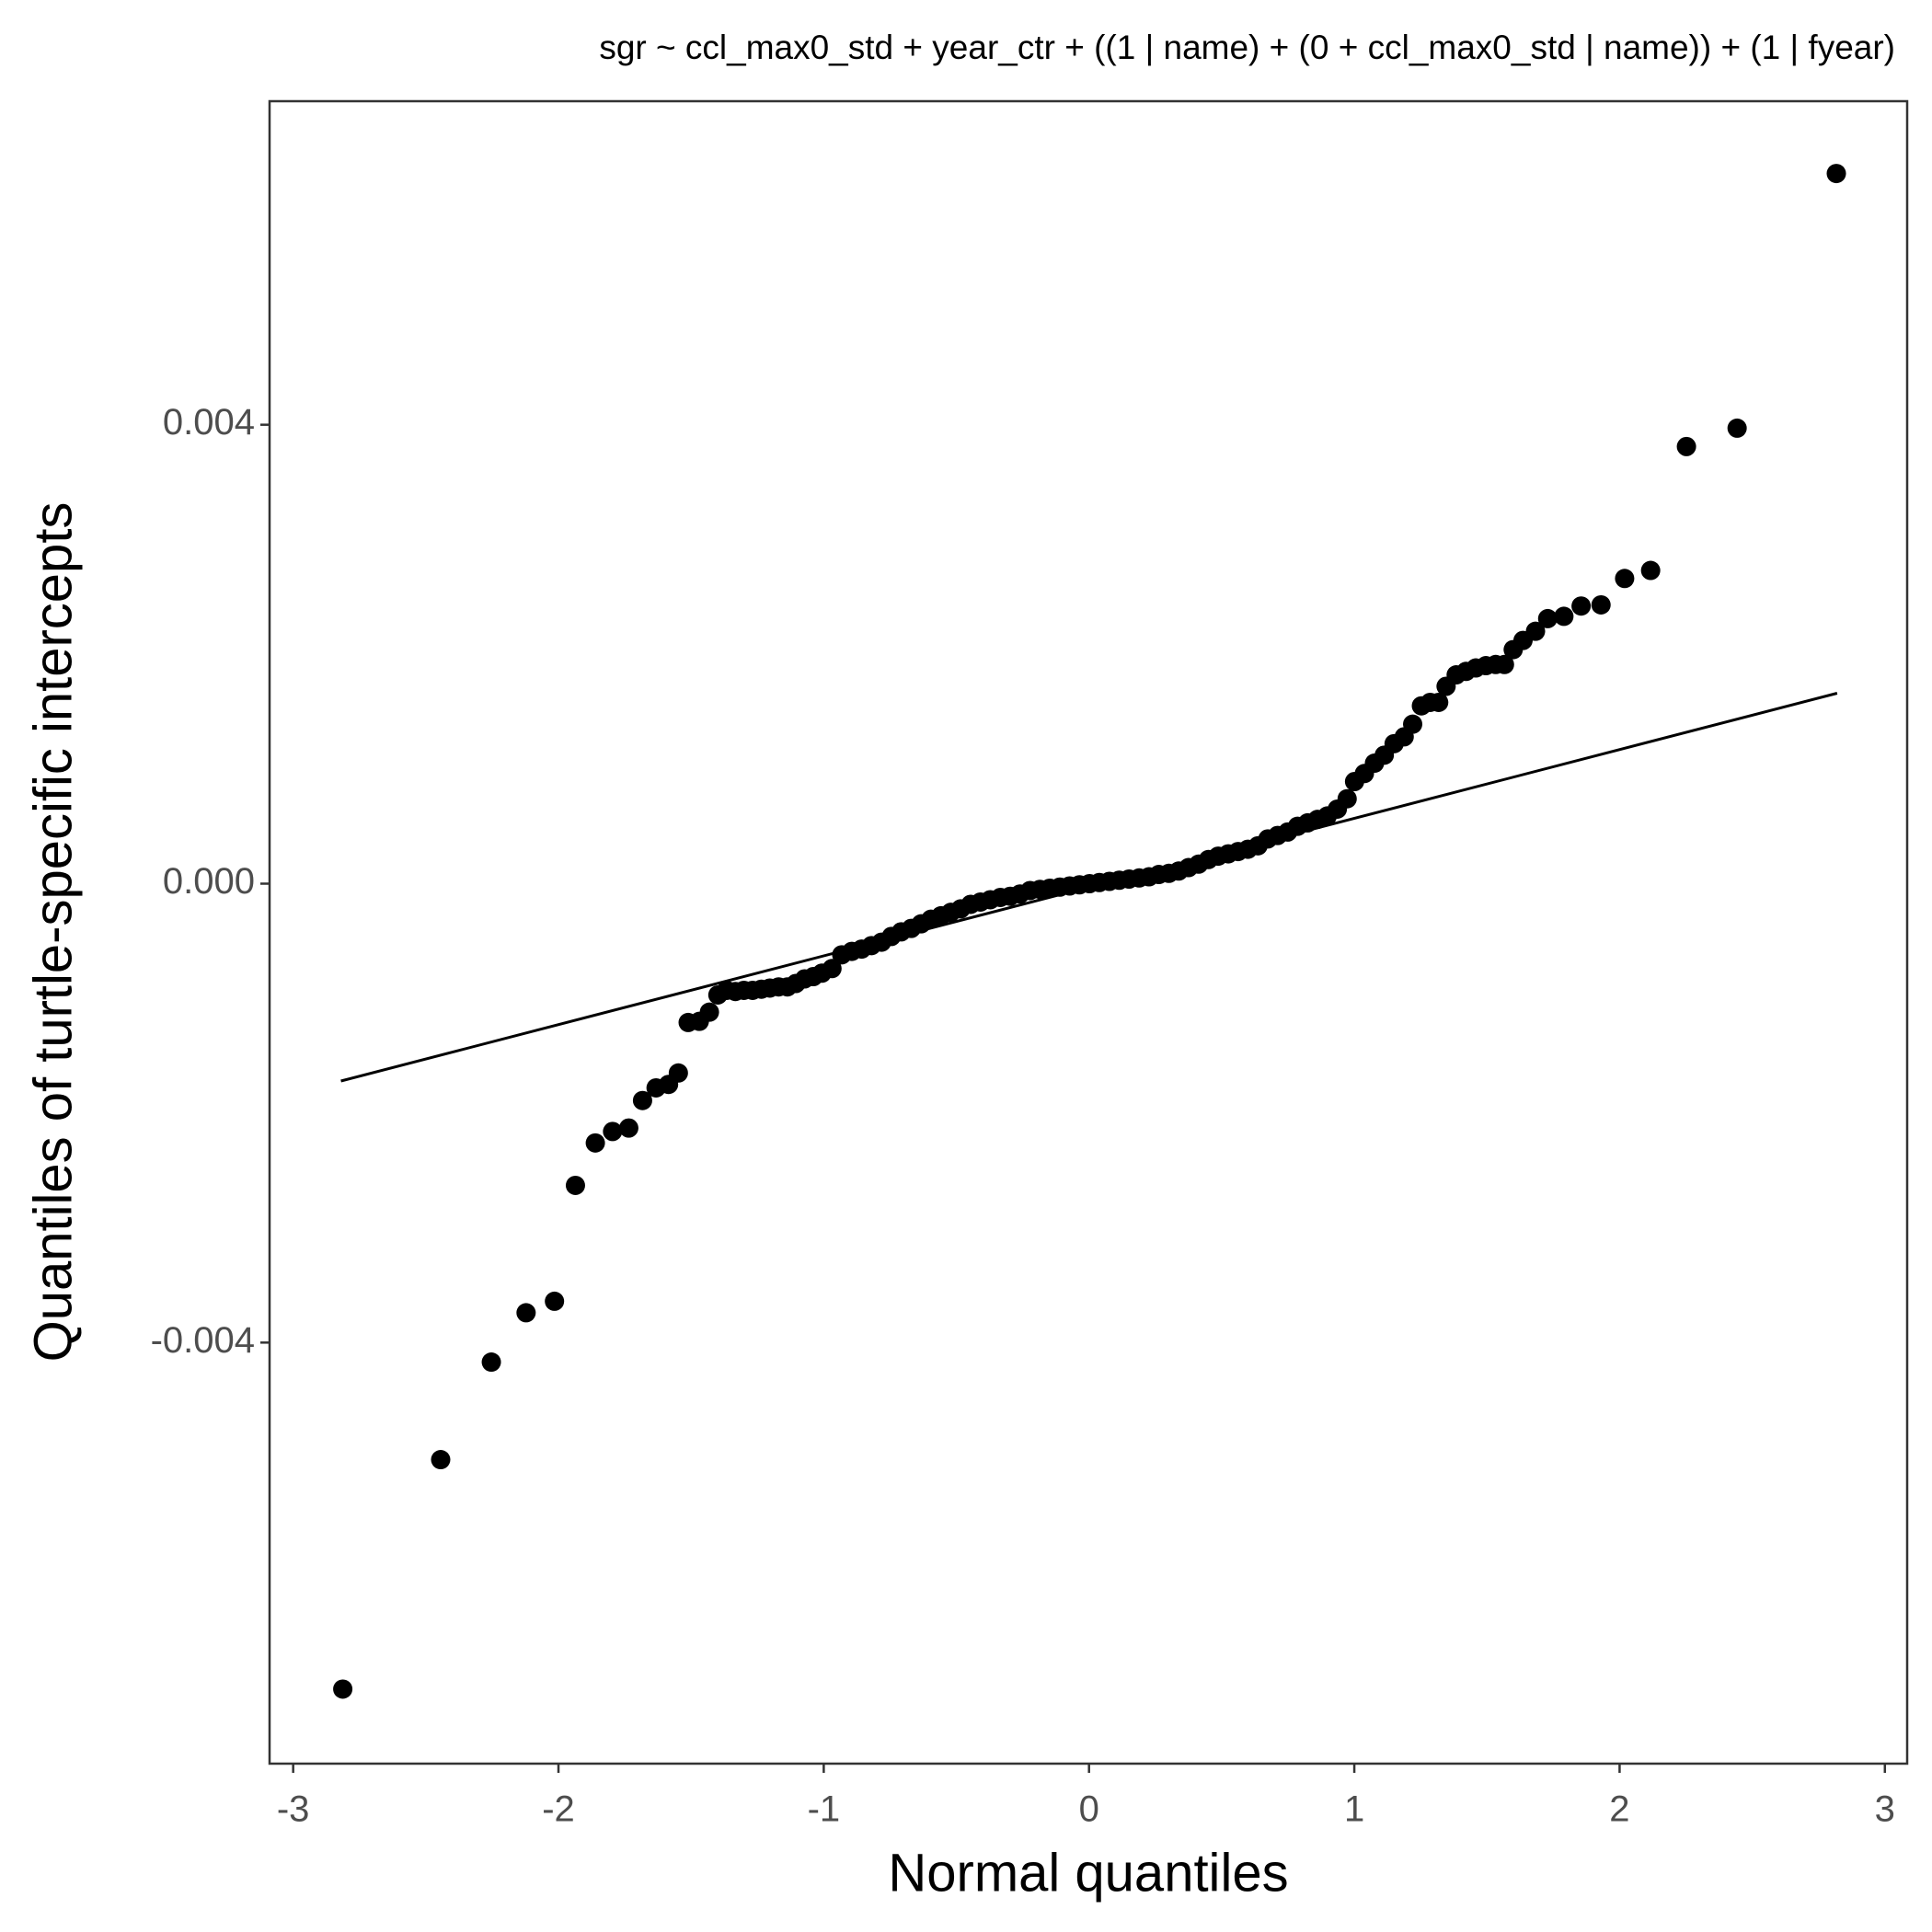 The image size is (1932, 1932). Describe the element at coordinates (1885, 1809) in the screenshot. I see `x-tick-label: 3` at that location.